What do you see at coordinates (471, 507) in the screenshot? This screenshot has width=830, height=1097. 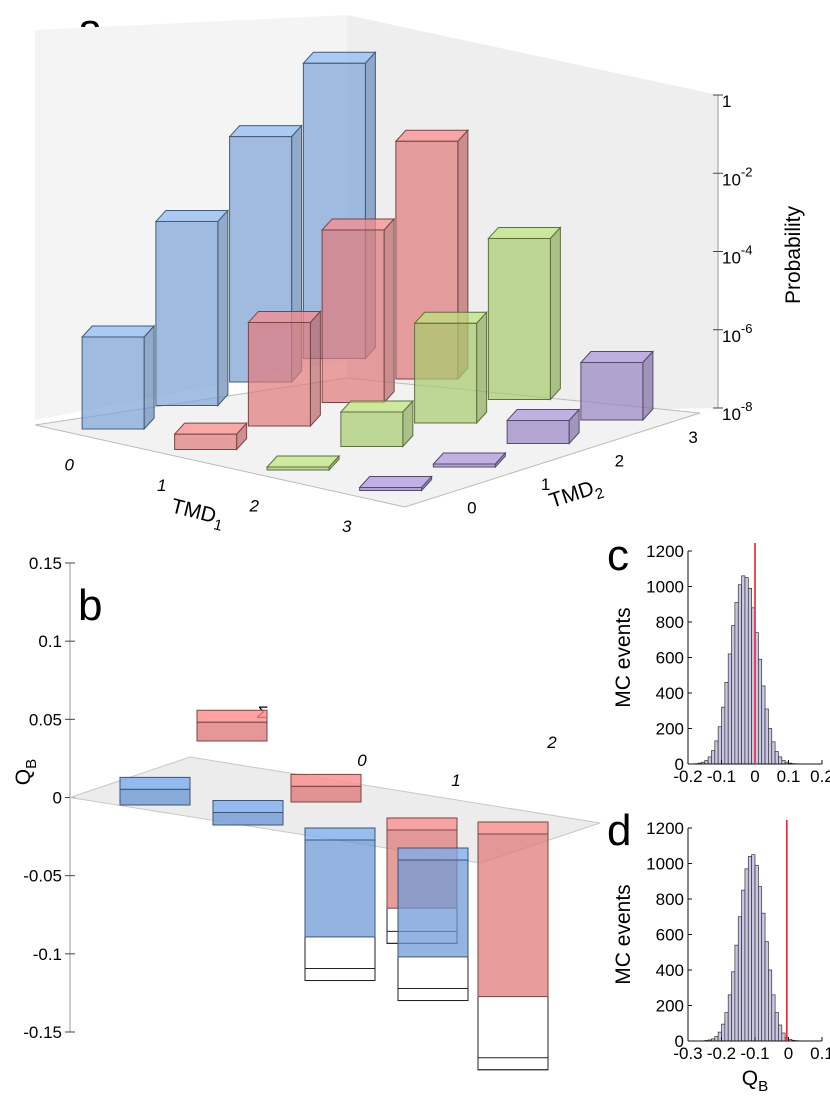 I see `tmd2-tick-label: 0` at bounding box center [471, 507].